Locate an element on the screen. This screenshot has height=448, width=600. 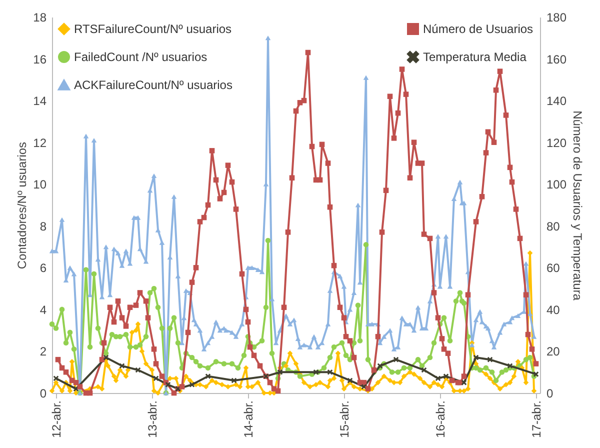
legend-label: Temperatura Media is located at coordinates (475, 57).